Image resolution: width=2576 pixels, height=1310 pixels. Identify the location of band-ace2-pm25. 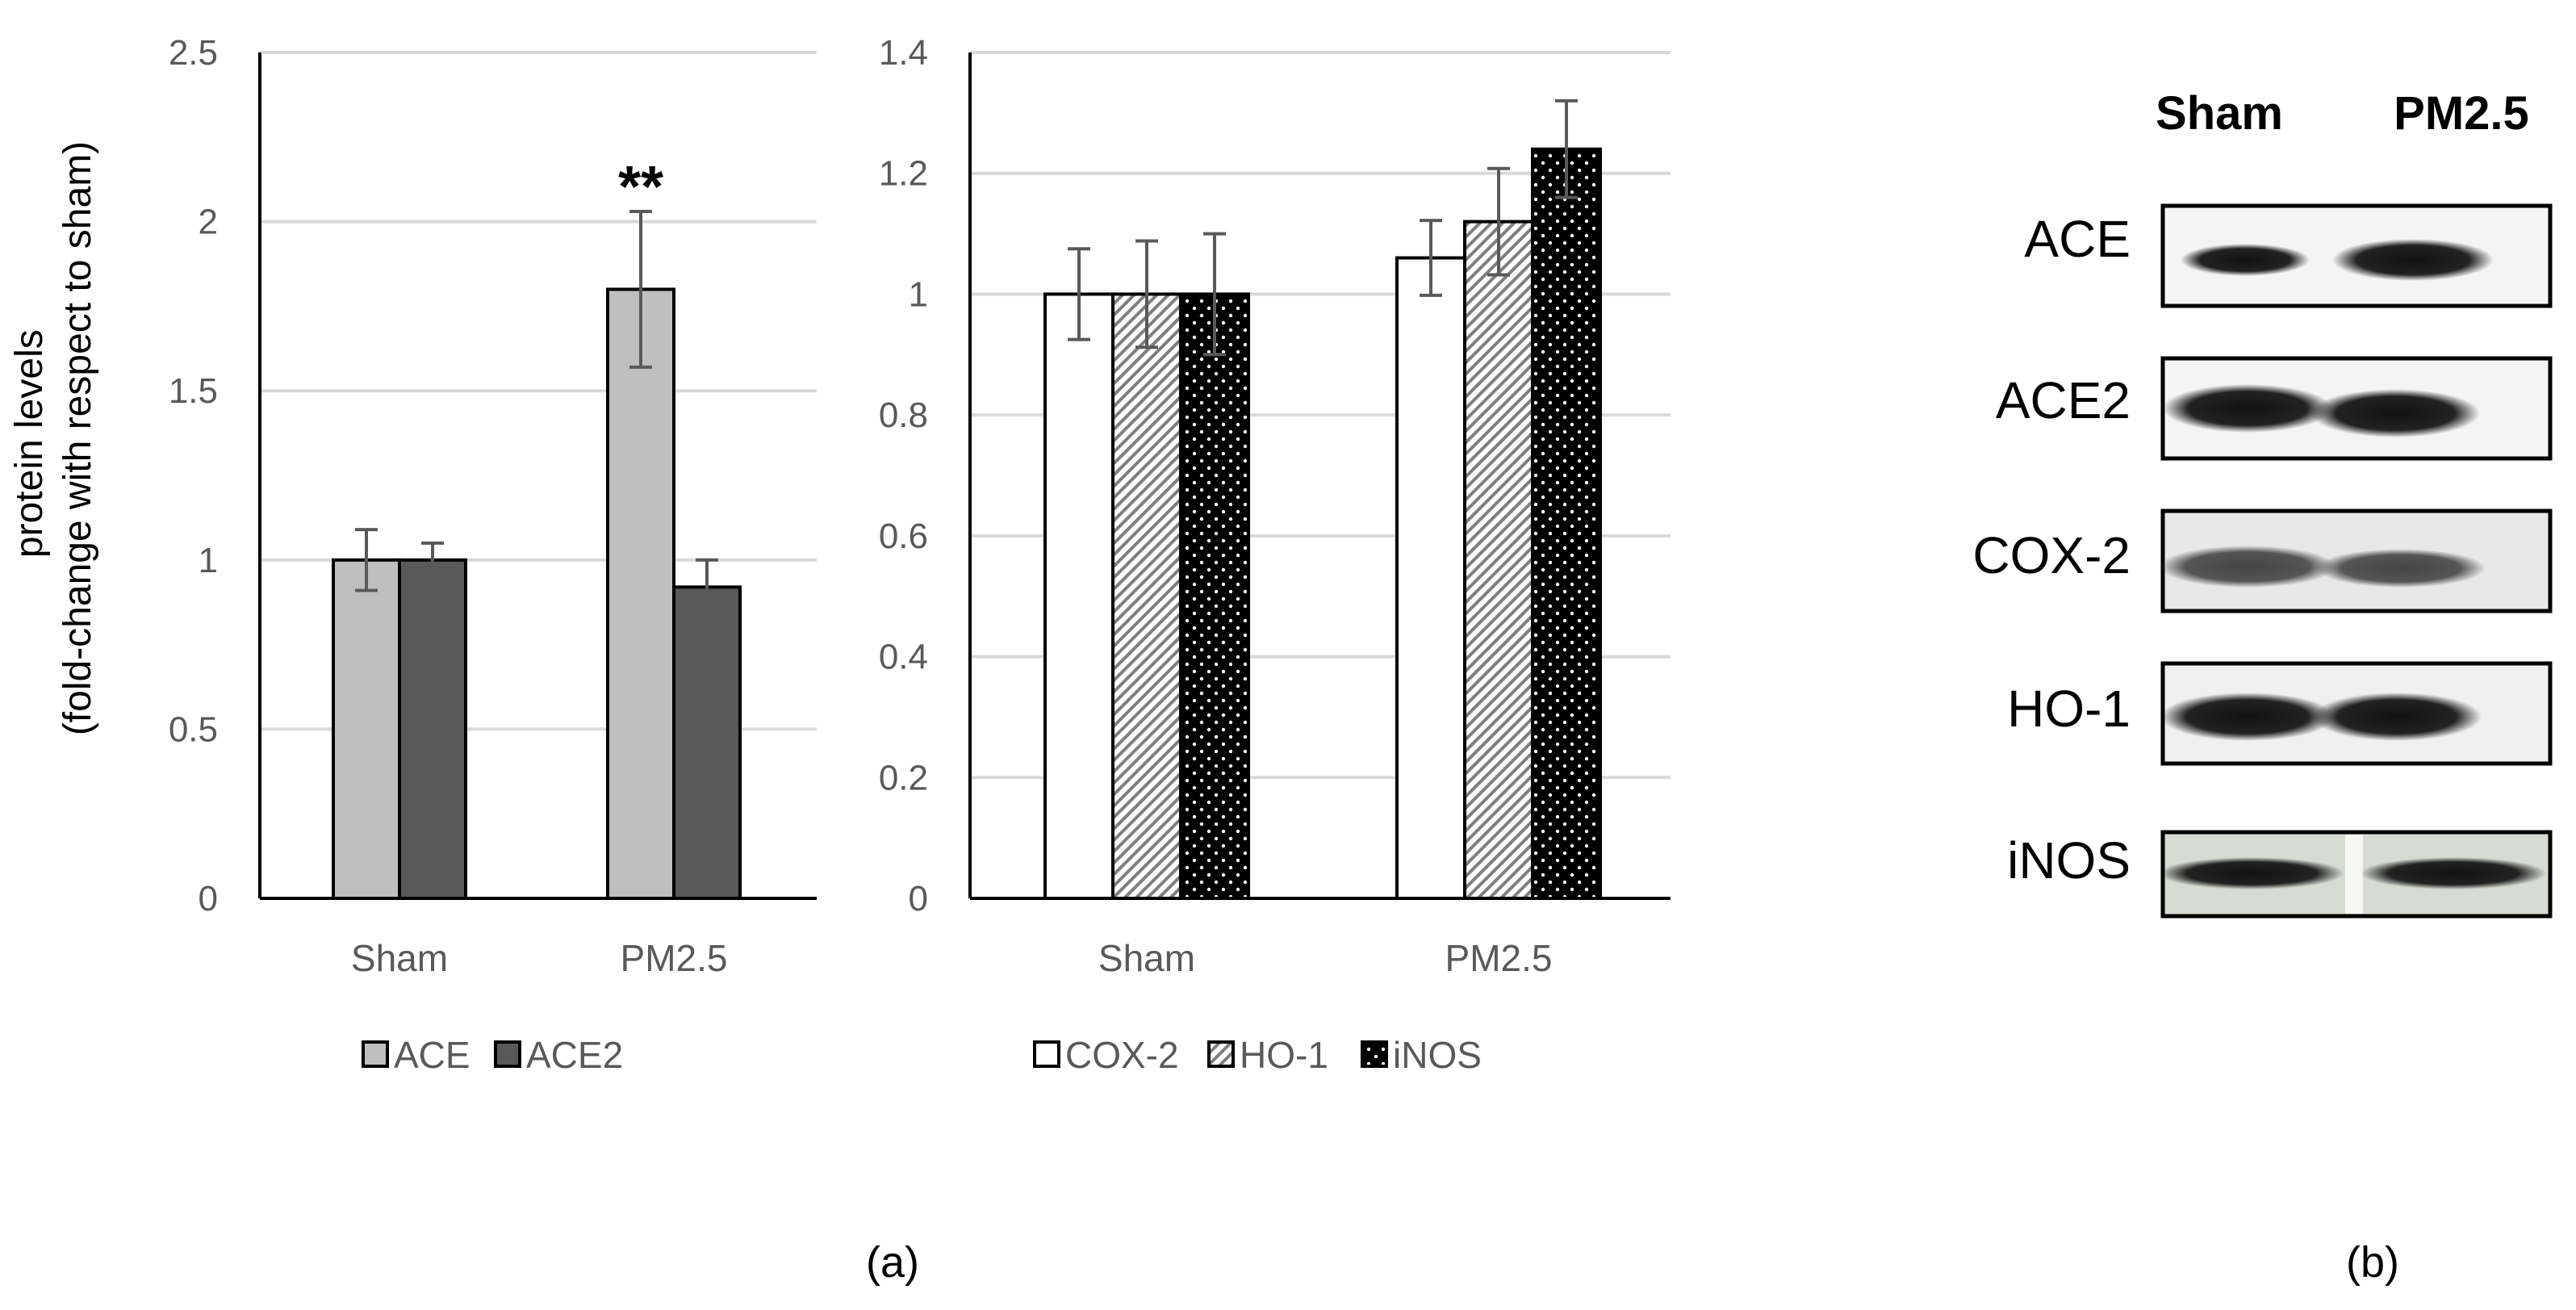
(2395, 413).